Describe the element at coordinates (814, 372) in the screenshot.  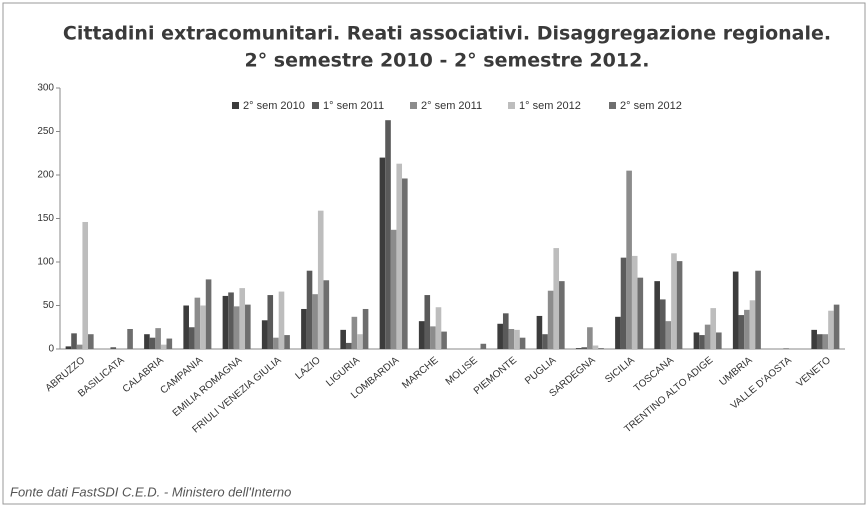
I see `x-tick-label: VENETO` at that location.